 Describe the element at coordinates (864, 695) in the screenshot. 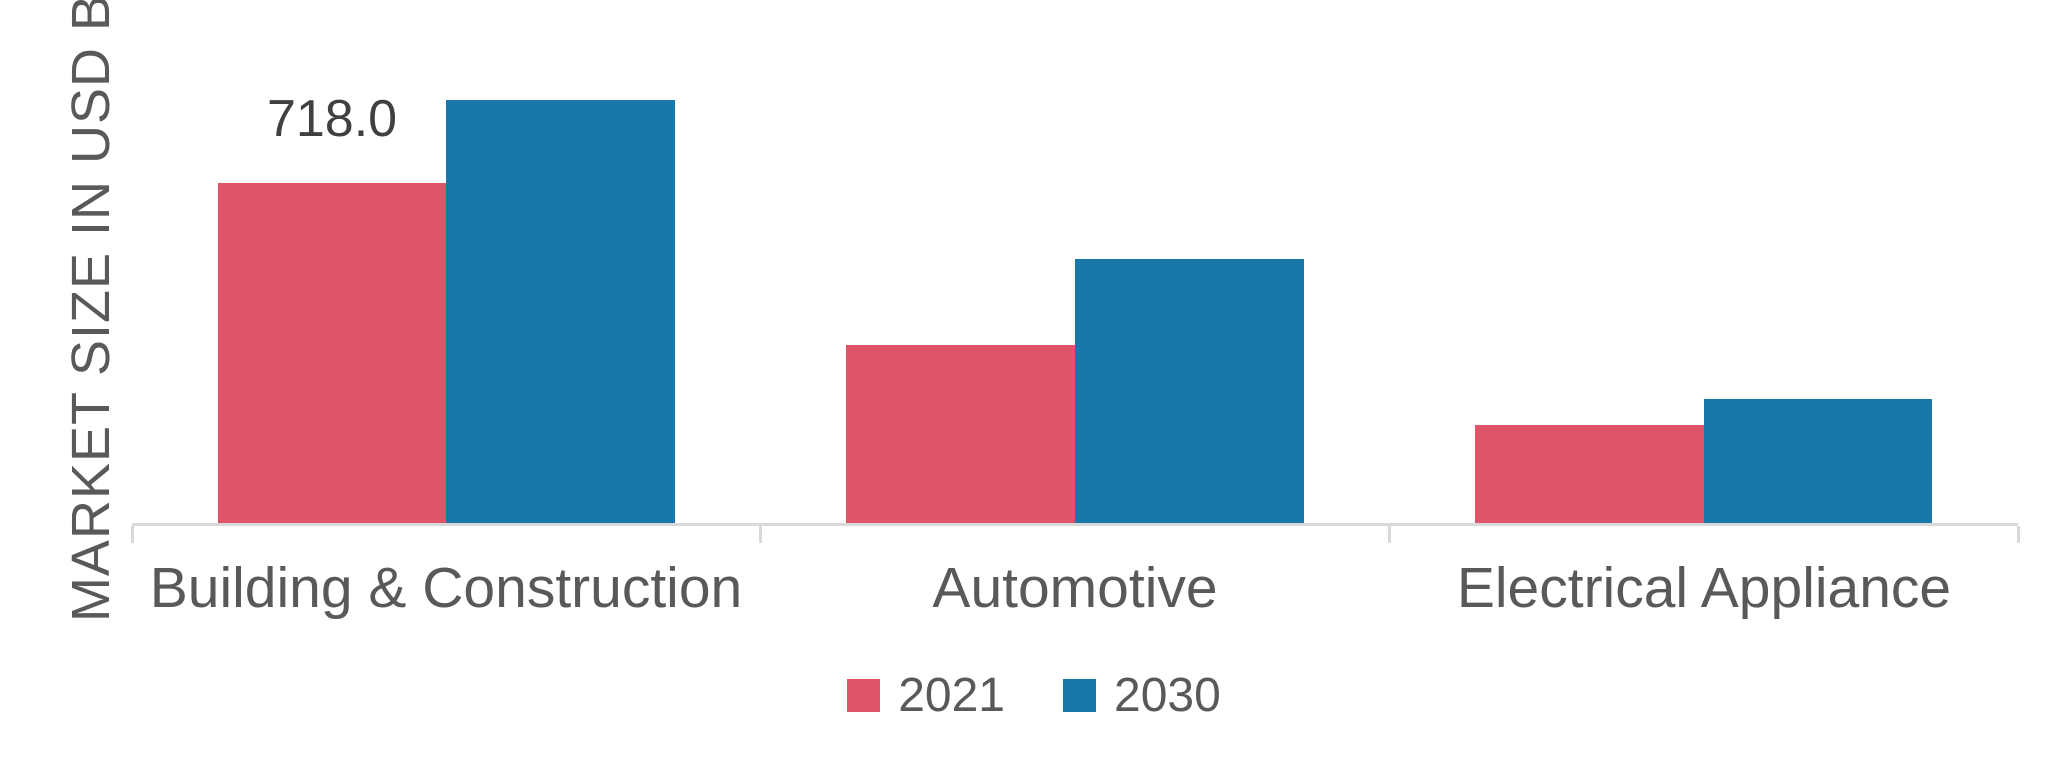

I see `legend-swatch-2021-icon` at that location.